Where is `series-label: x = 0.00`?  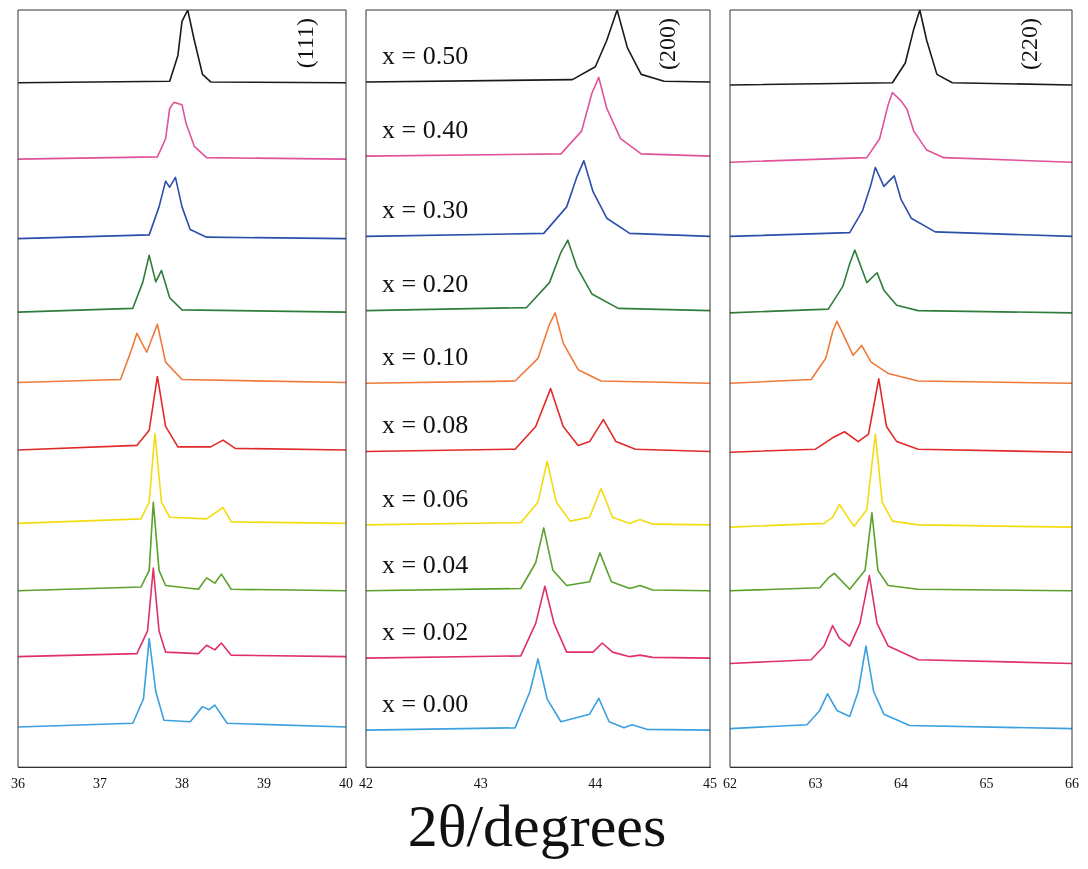 series-label: x = 0.00 is located at coordinates (425, 703).